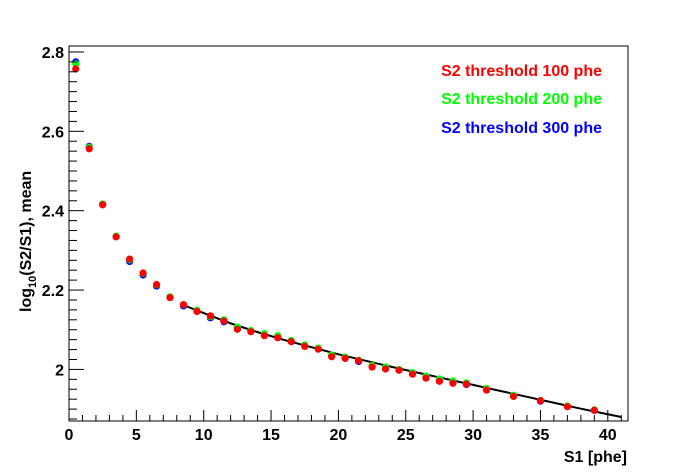 The width and height of the screenshot is (696, 472). What do you see at coordinates (271, 435) in the screenshot?
I see `x-tick-label: 15` at bounding box center [271, 435].